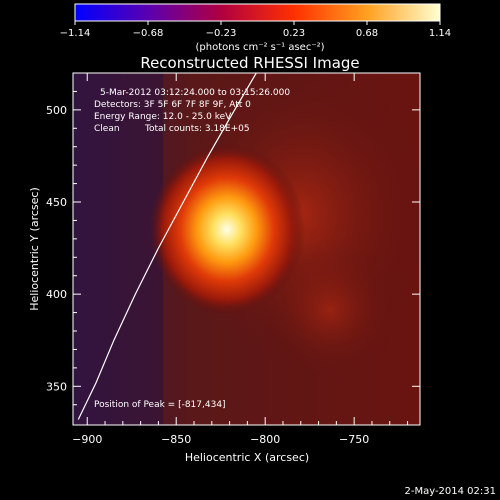 The width and height of the screenshot is (500, 500). Describe the element at coordinates (160, 405) in the screenshot. I see `peak-position-text: Position of Peak = [-817,434]` at that location.